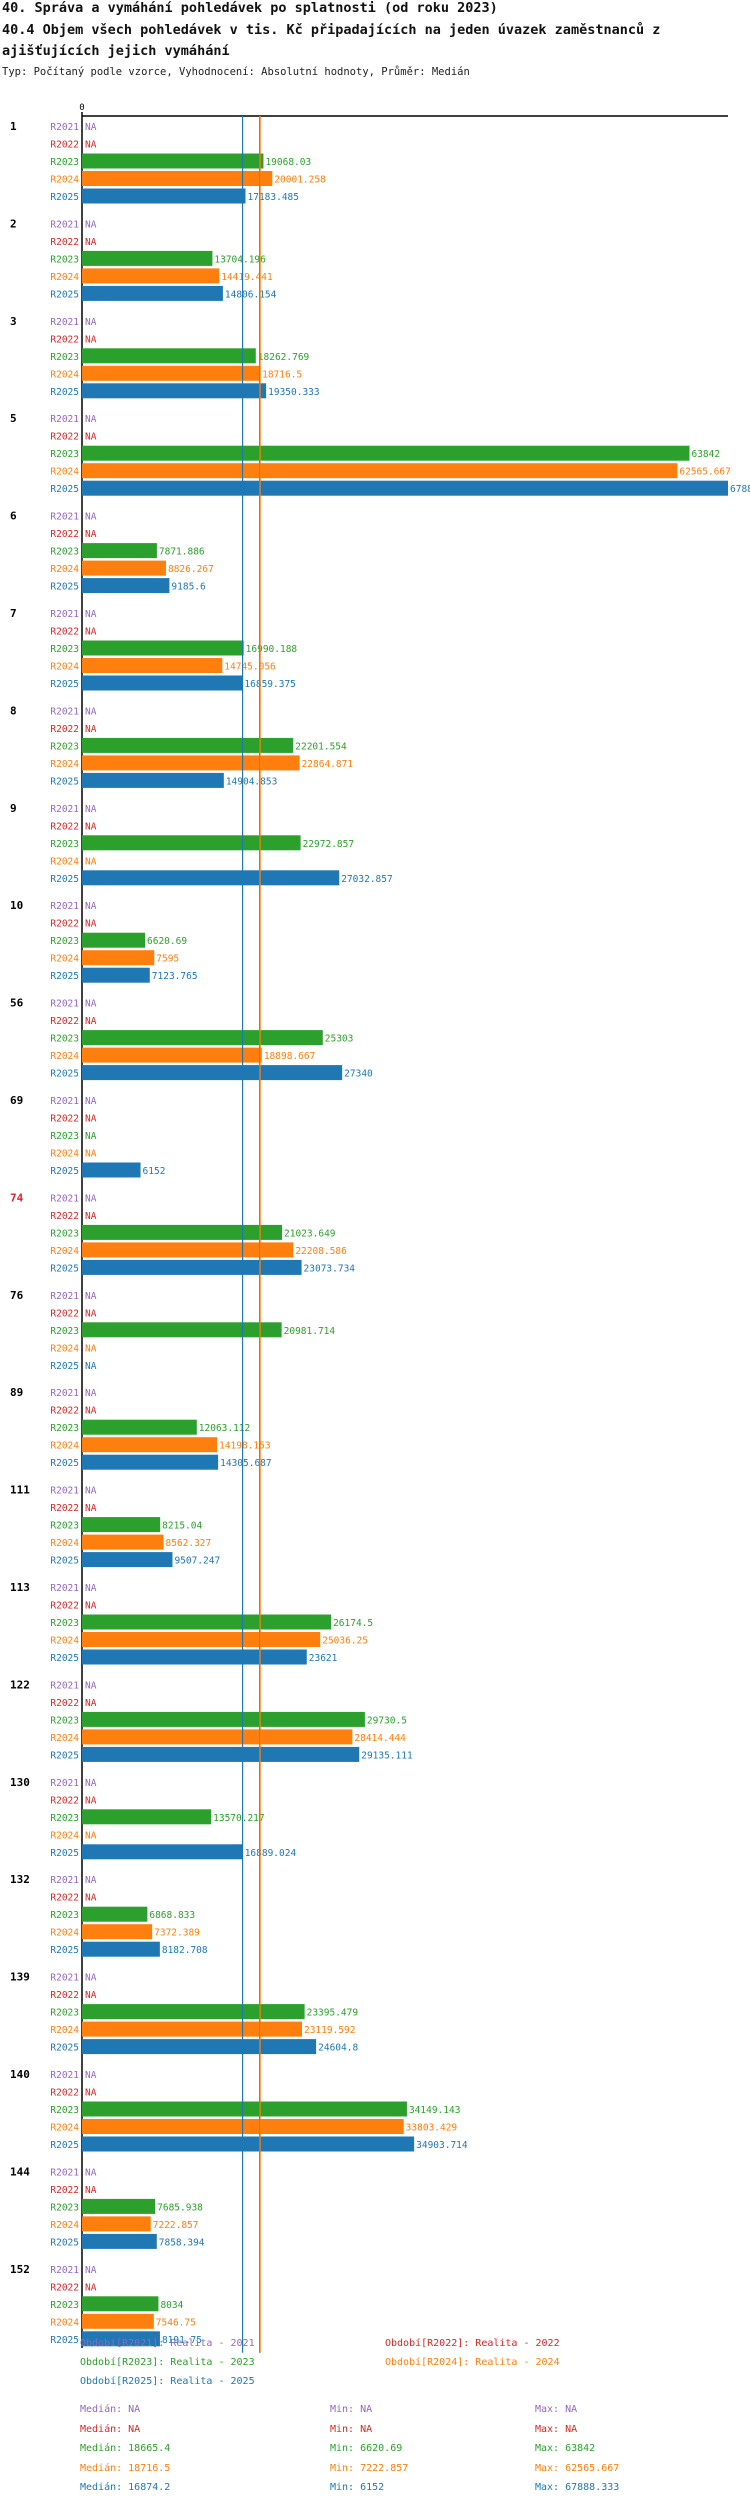 This screenshot has width=750, height=2502. Describe the element at coordinates (339, 1039) in the screenshot. I see `data-label: 25303` at that location.